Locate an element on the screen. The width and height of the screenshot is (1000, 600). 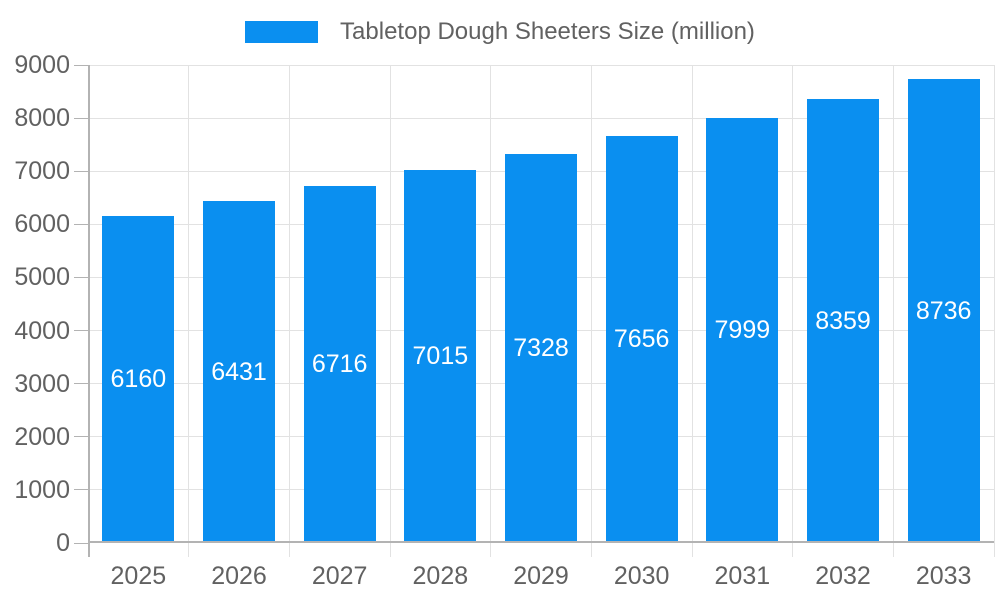
bar-value-label: 6431 is located at coordinates (239, 371).